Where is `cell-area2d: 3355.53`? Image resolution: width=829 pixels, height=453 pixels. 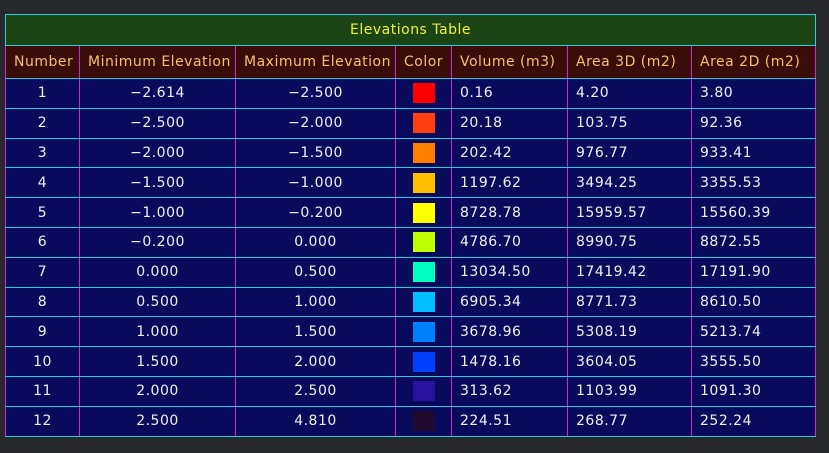
cell-area2d: 3355.53 is located at coordinates (753, 183).